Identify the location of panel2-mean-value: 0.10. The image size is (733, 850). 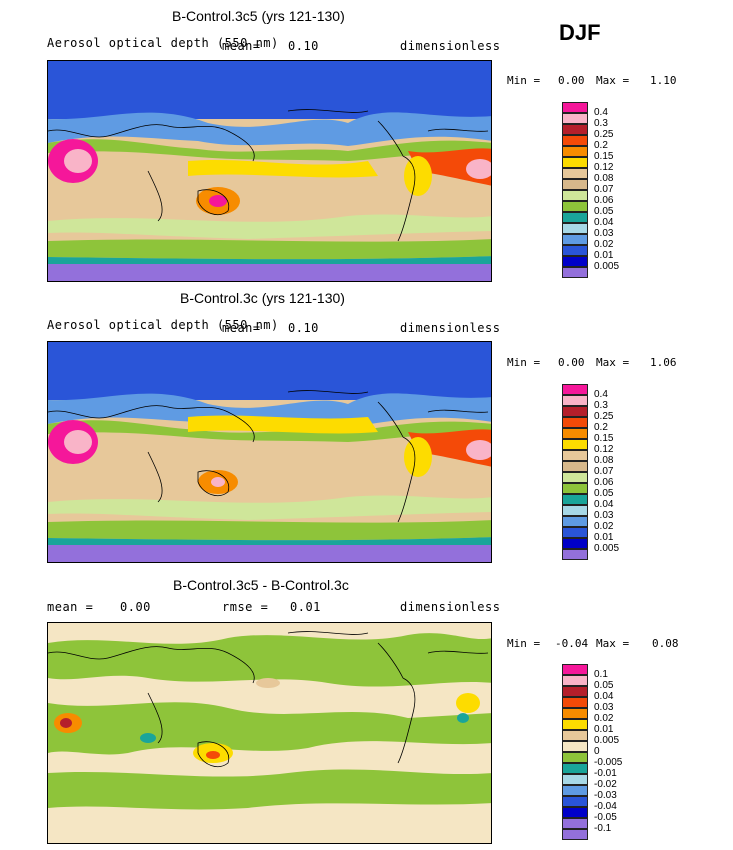
(303, 328).